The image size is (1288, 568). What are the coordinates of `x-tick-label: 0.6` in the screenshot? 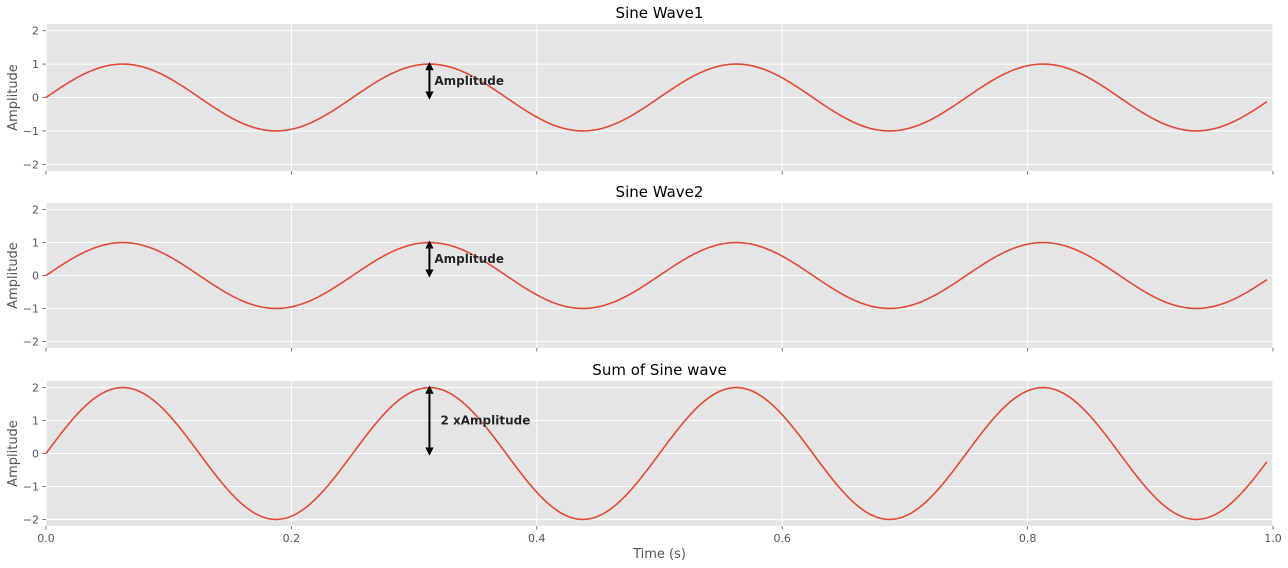 It's located at (782, 538).